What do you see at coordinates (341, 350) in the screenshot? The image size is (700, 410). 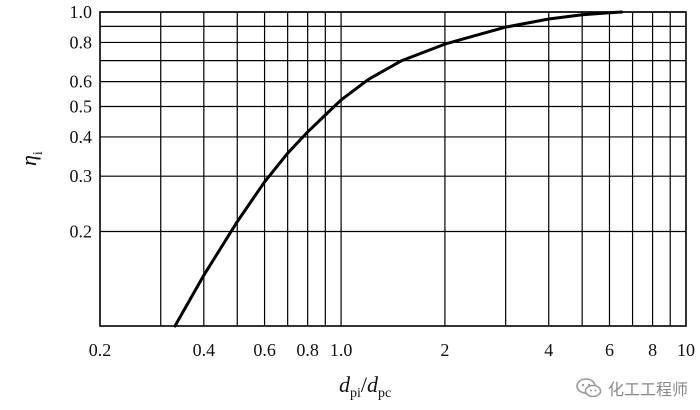 I see `x-tick-label: 1.0` at bounding box center [341, 350].